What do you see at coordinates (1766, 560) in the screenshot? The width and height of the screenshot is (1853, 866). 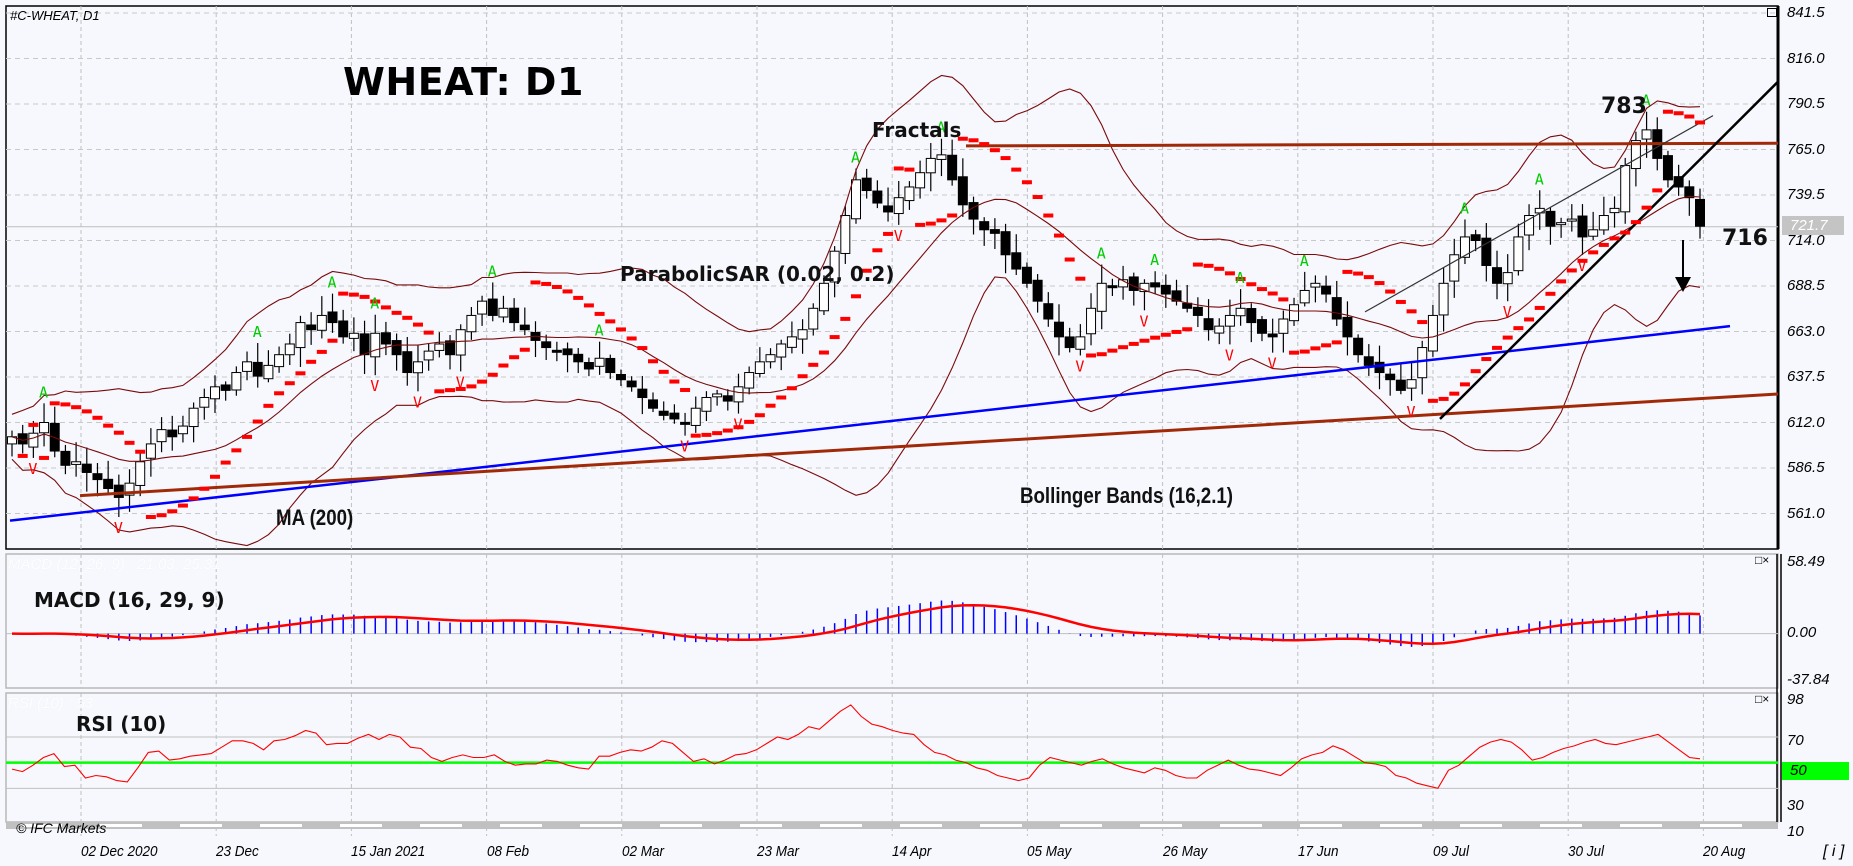 I see `macd-close-icon: ×` at bounding box center [1766, 560].